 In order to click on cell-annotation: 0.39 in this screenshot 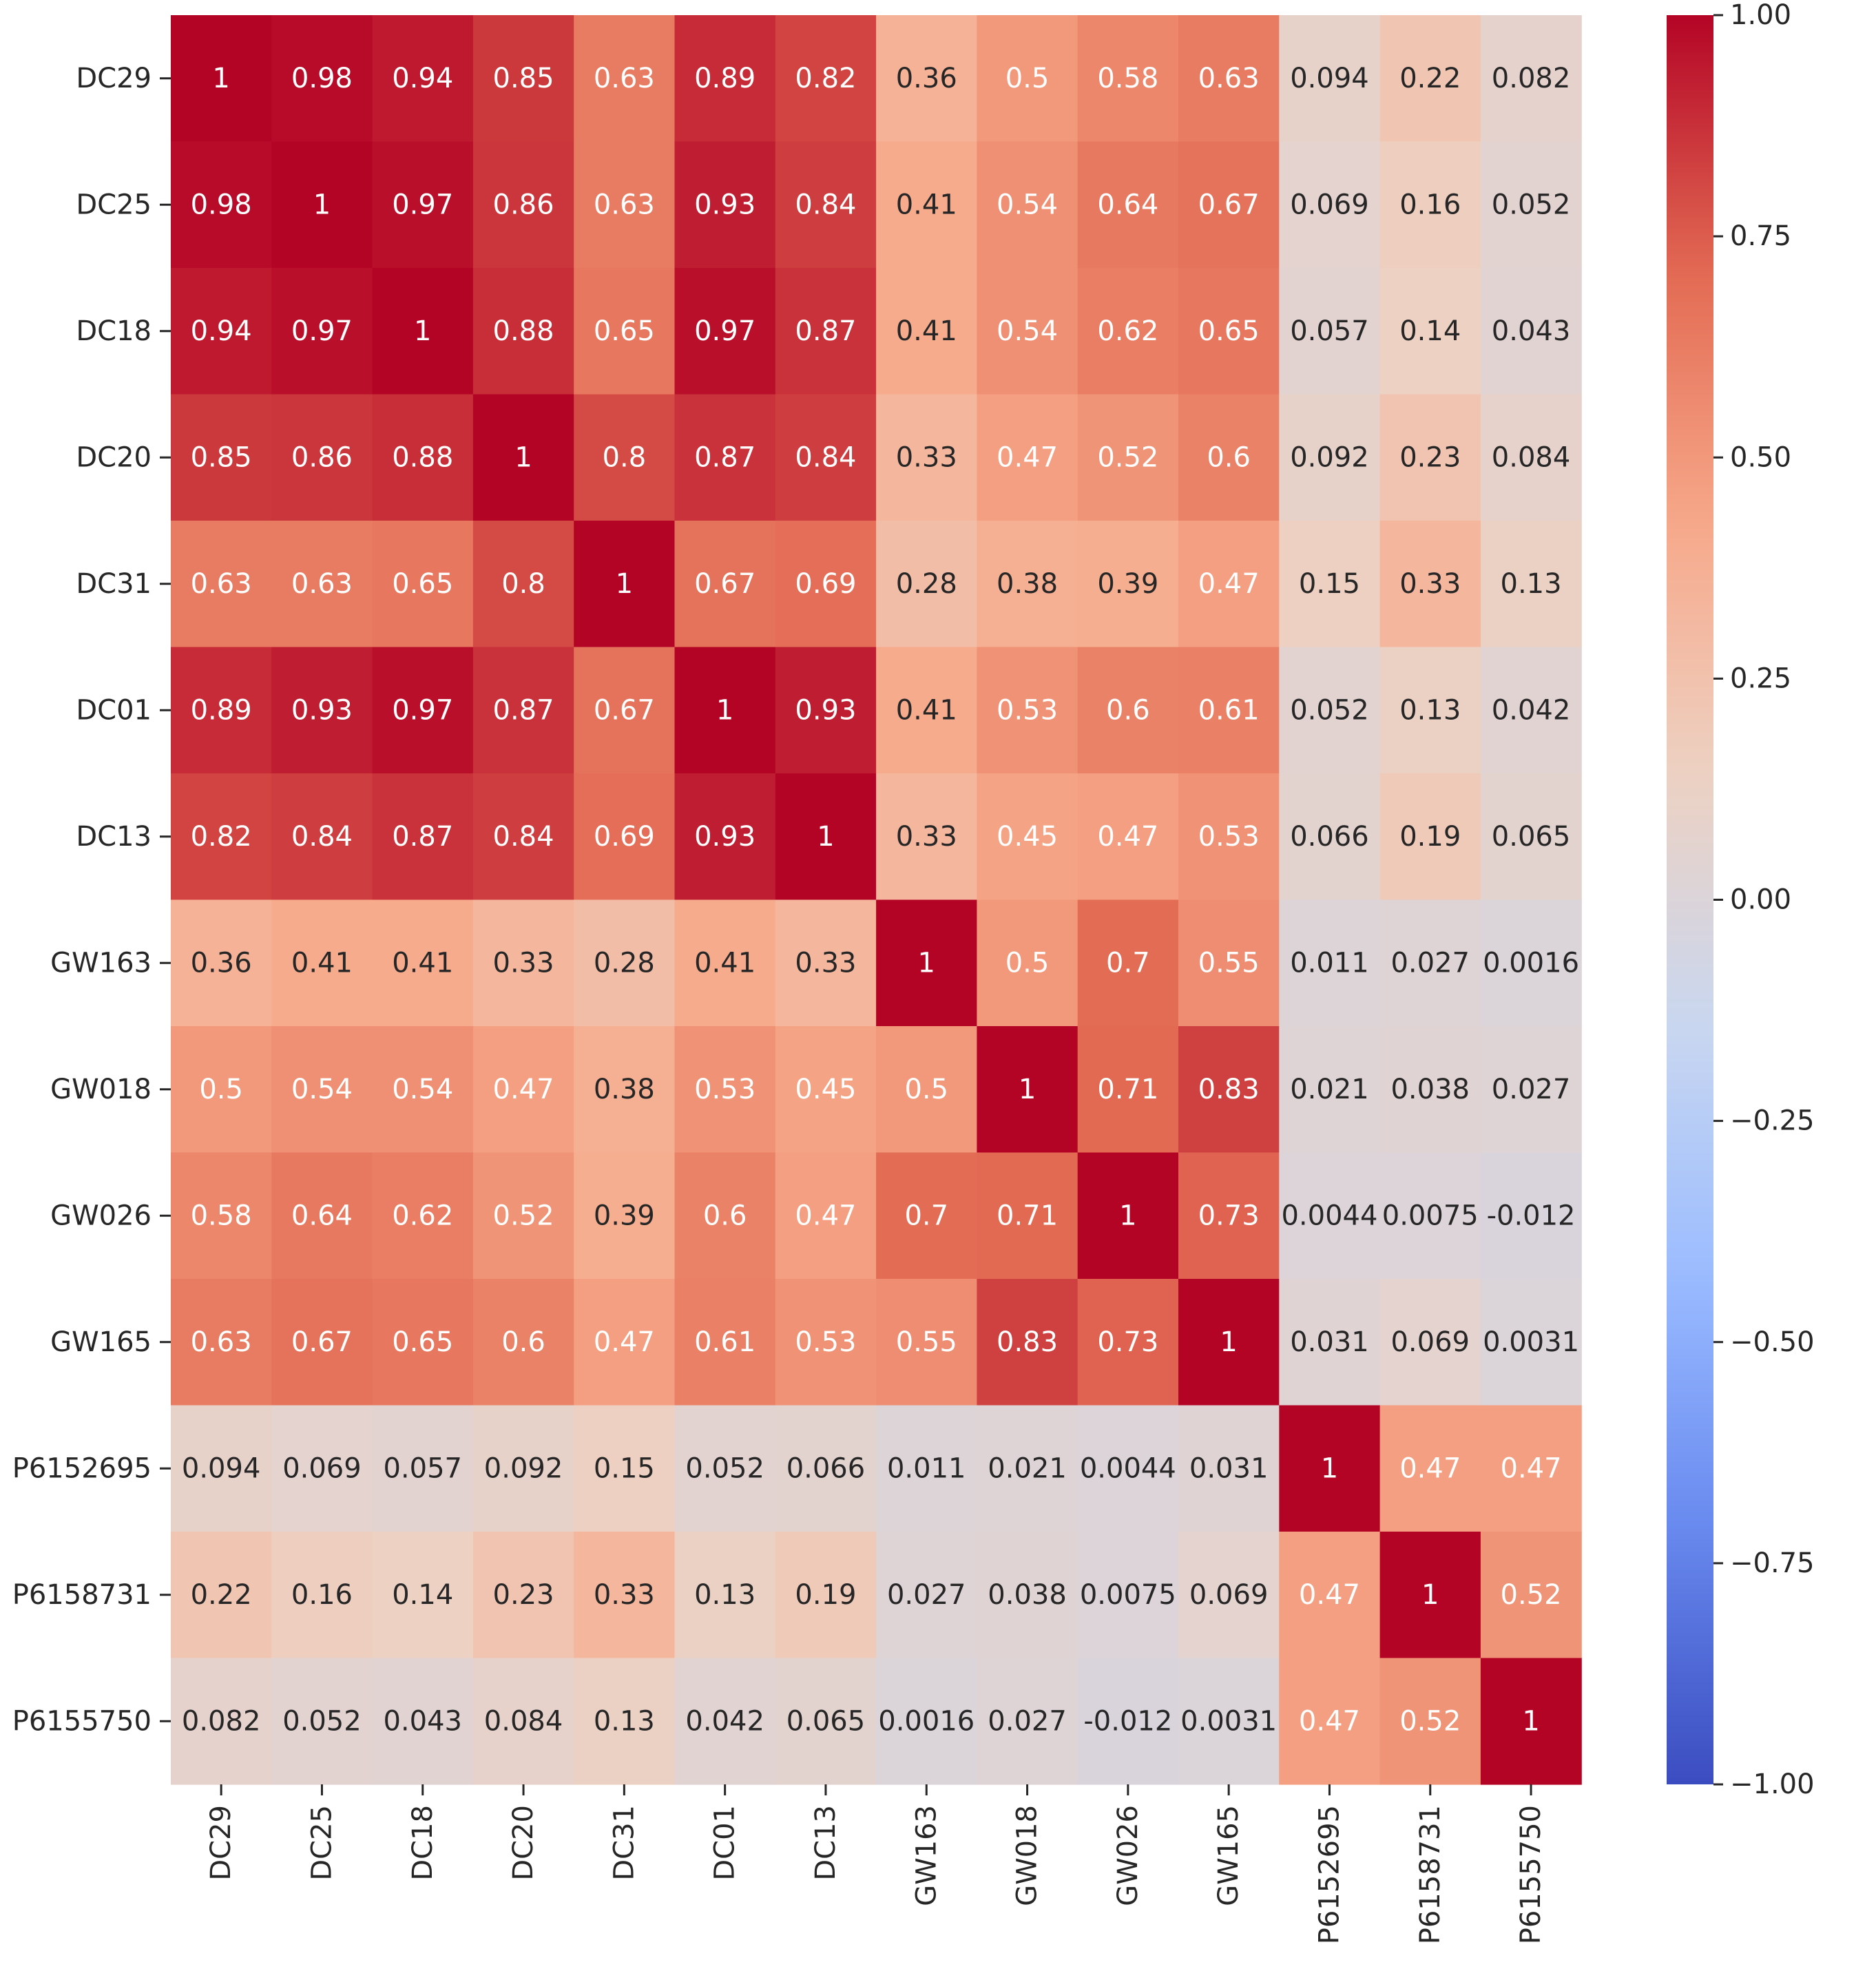, I will do `click(1128, 584)`.